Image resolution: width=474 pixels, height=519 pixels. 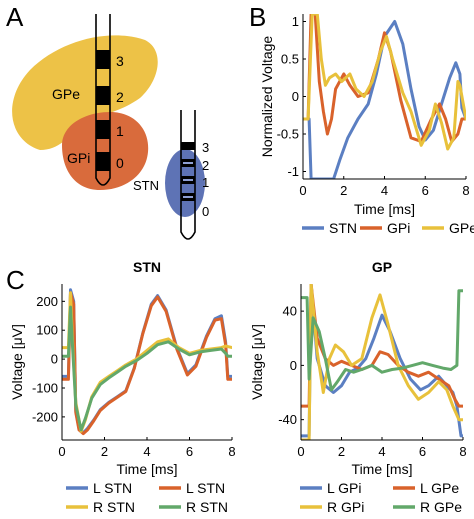 I want to click on legend-label: STN, so click(x=343, y=228).